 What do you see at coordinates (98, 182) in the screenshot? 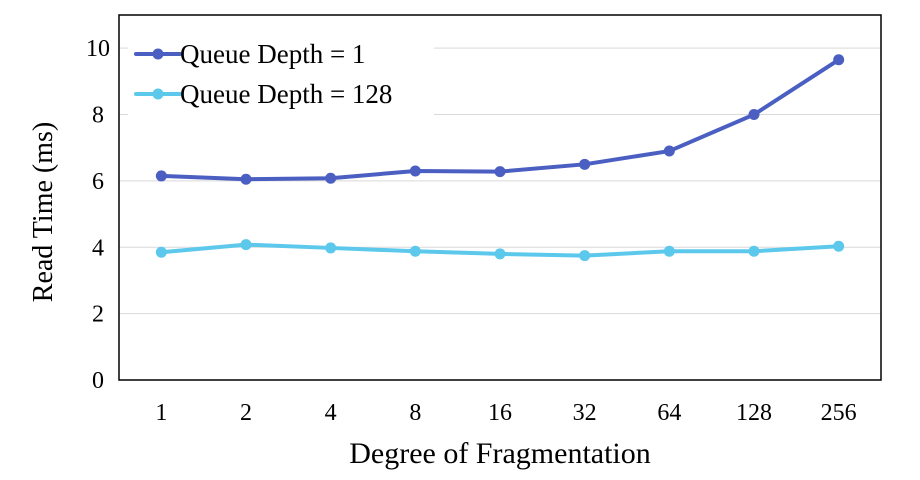
I see `y-tick-label-6: 6` at bounding box center [98, 182].